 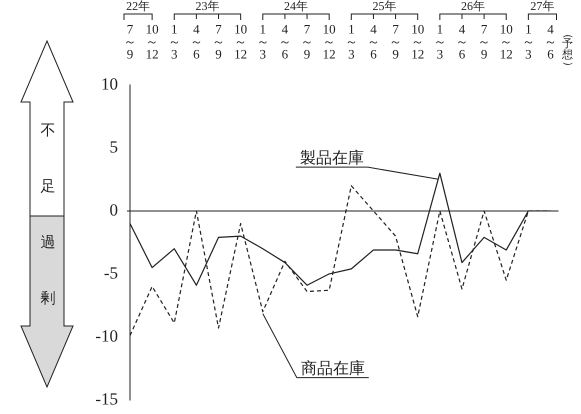 What do you see at coordinates (48, 159) in the screenshot?
I see `text: 不足` at bounding box center [48, 159].